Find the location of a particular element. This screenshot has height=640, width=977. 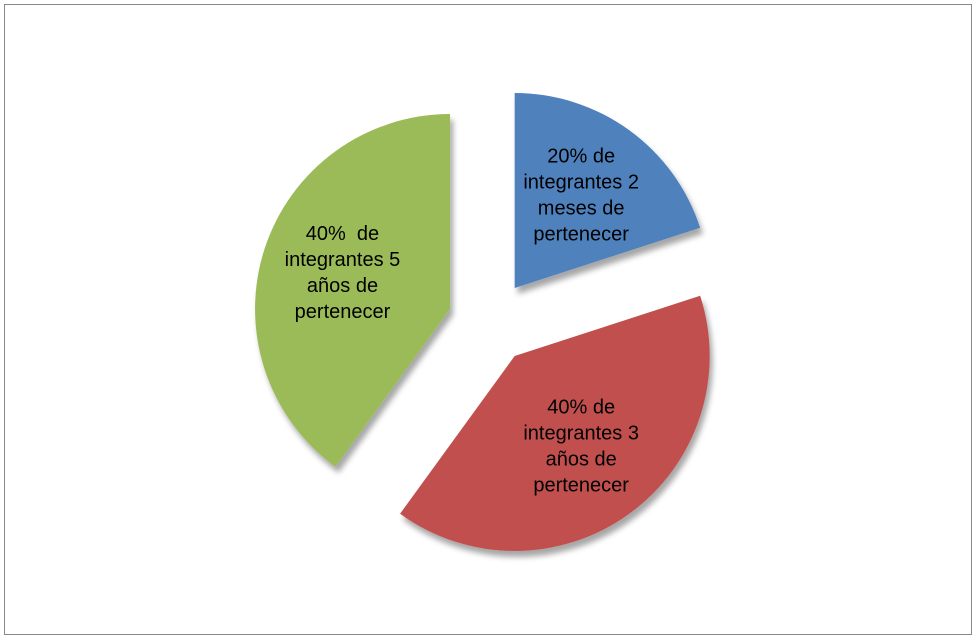

data-label: 40% de integrantes 3 años de pertenecer is located at coordinates (581, 447).